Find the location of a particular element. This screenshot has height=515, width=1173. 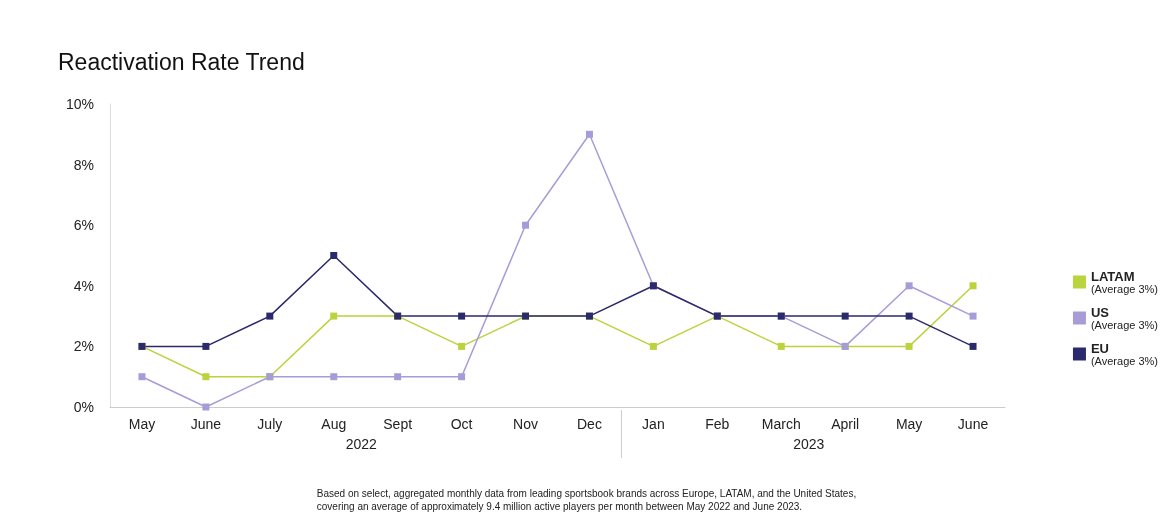

x-tick-label: Jan is located at coordinates (653, 424).